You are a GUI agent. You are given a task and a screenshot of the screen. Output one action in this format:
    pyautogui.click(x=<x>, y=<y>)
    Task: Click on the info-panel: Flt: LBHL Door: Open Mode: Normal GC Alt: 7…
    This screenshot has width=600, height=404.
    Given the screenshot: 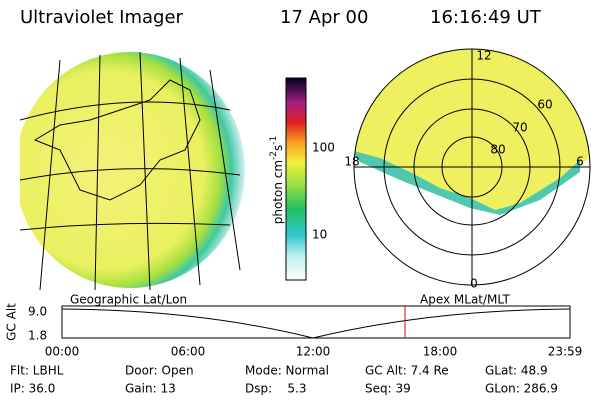 What is the action you would take?
    pyautogui.click(x=284, y=380)
    